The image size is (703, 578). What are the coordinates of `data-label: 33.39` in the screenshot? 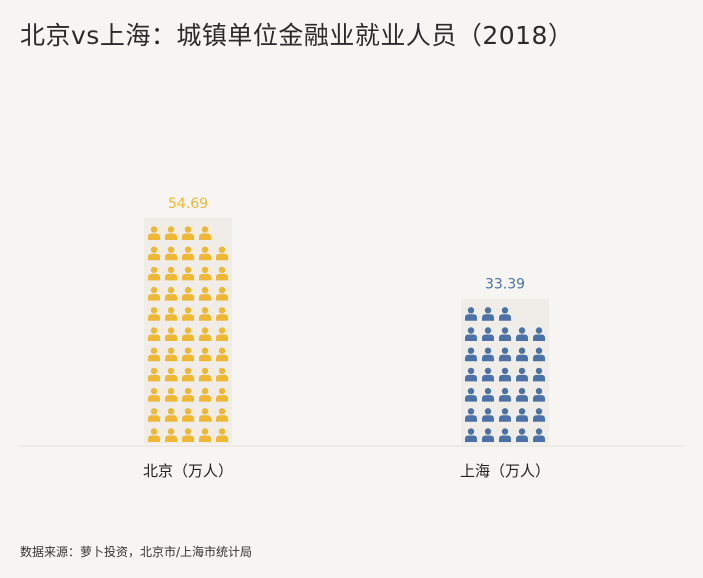 It's located at (505, 285).